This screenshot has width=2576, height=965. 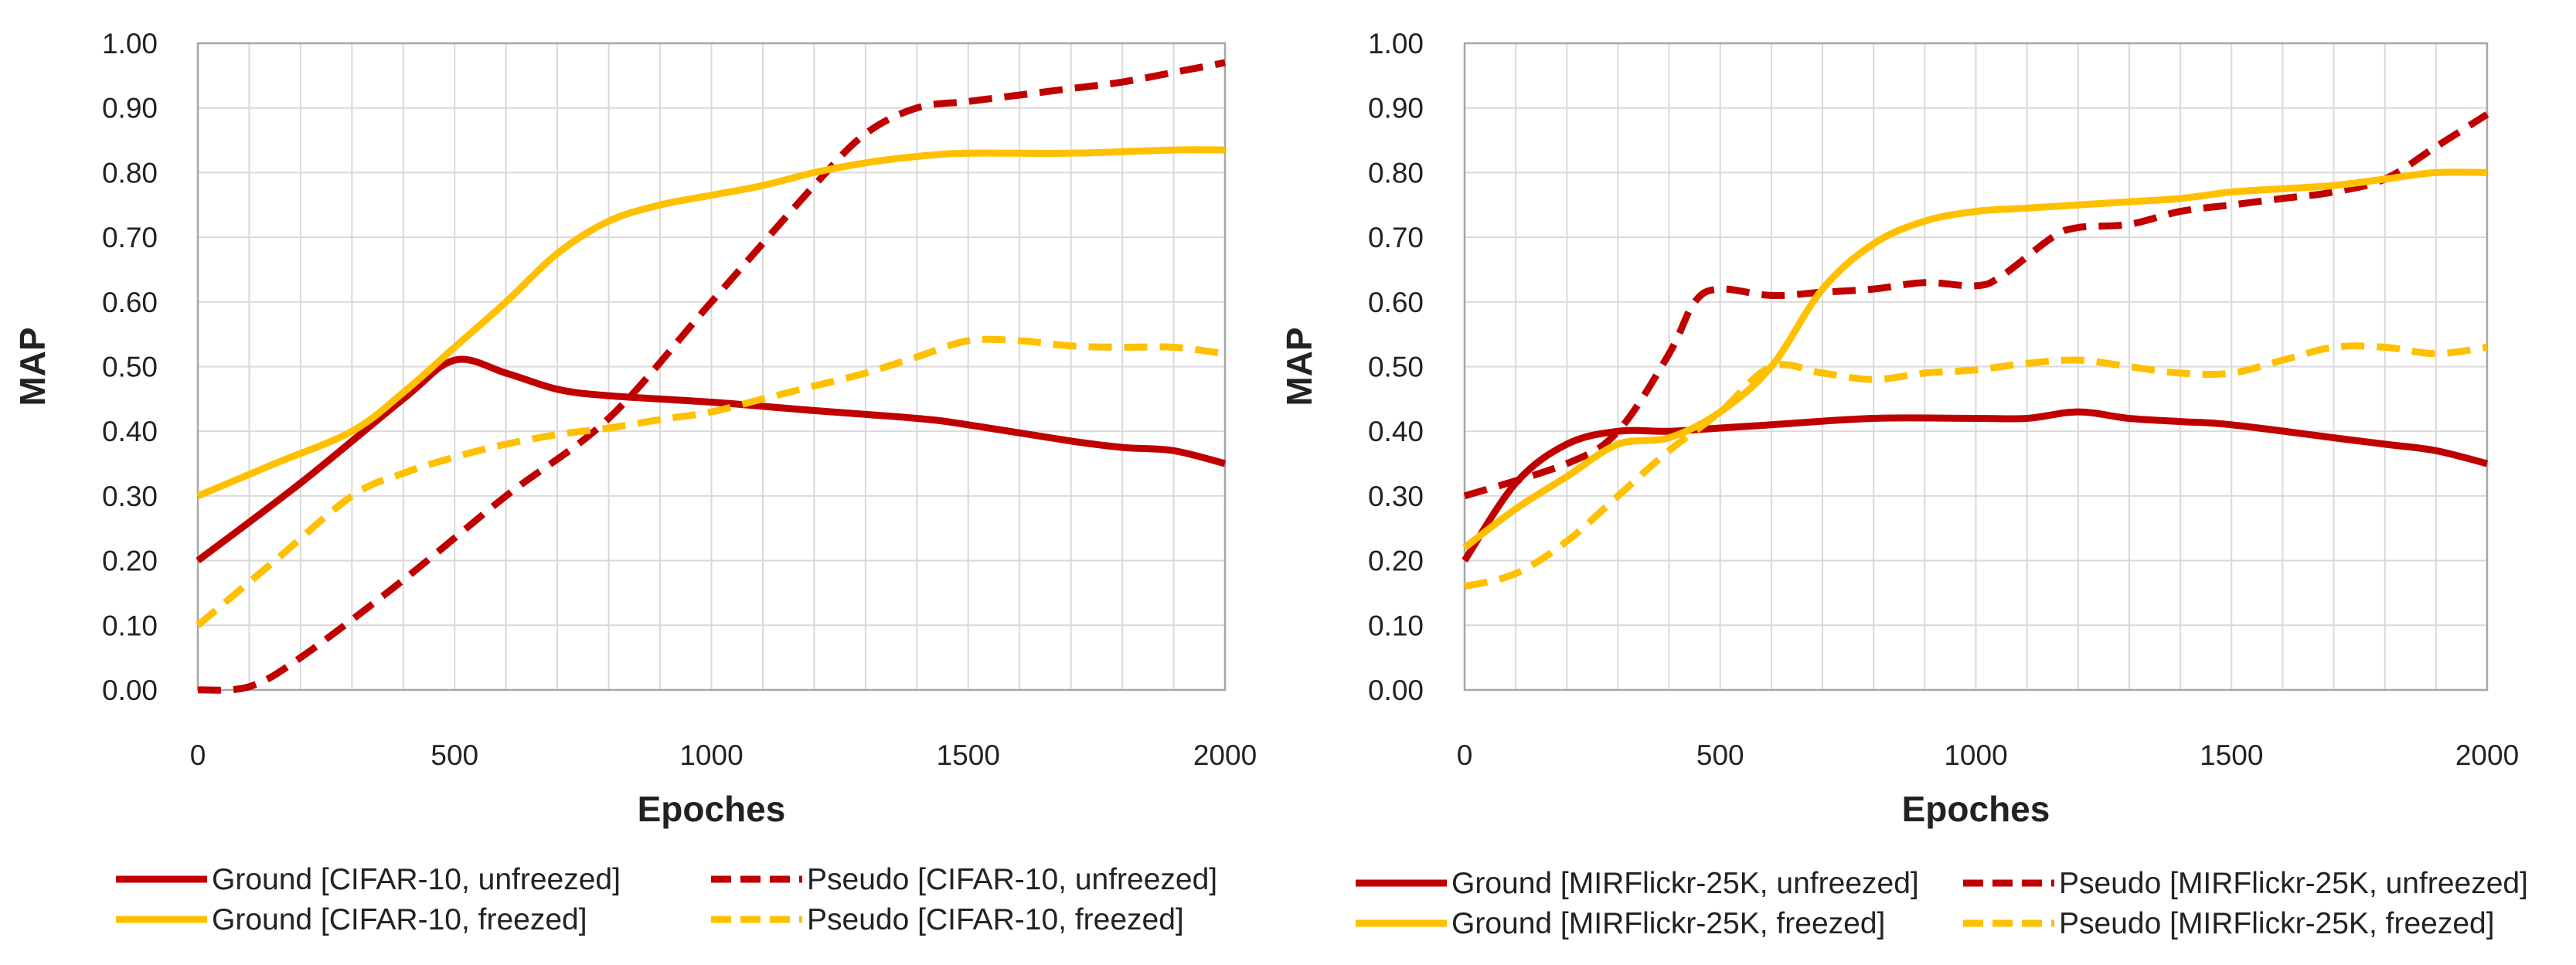 I want to click on legend-item: Pseudo [CIFAR-10, freezed], so click(x=947, y=919).